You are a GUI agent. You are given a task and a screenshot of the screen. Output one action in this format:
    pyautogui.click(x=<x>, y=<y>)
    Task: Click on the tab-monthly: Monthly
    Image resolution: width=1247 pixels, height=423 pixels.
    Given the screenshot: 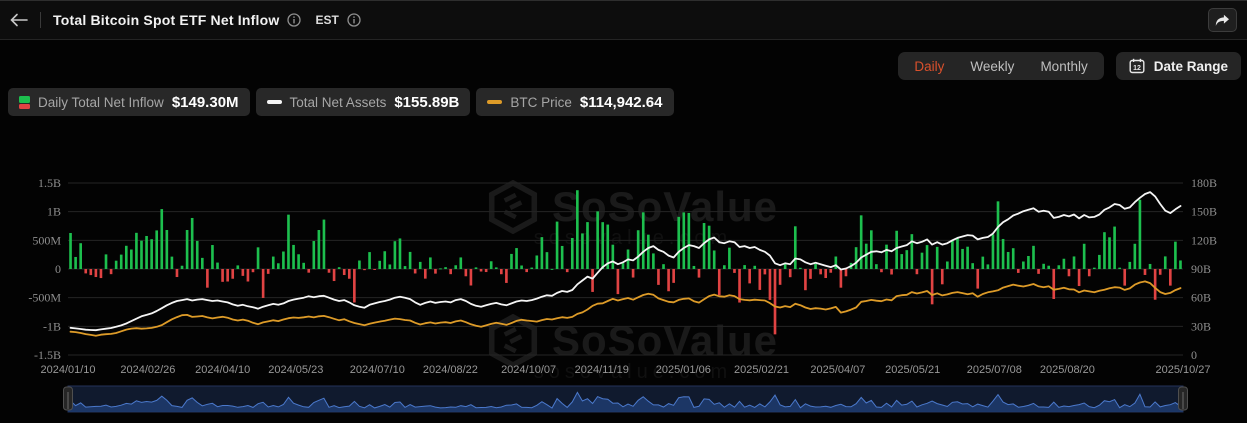 What is the action you would take?
    pyautogui.click(x=1063, y=66)
    